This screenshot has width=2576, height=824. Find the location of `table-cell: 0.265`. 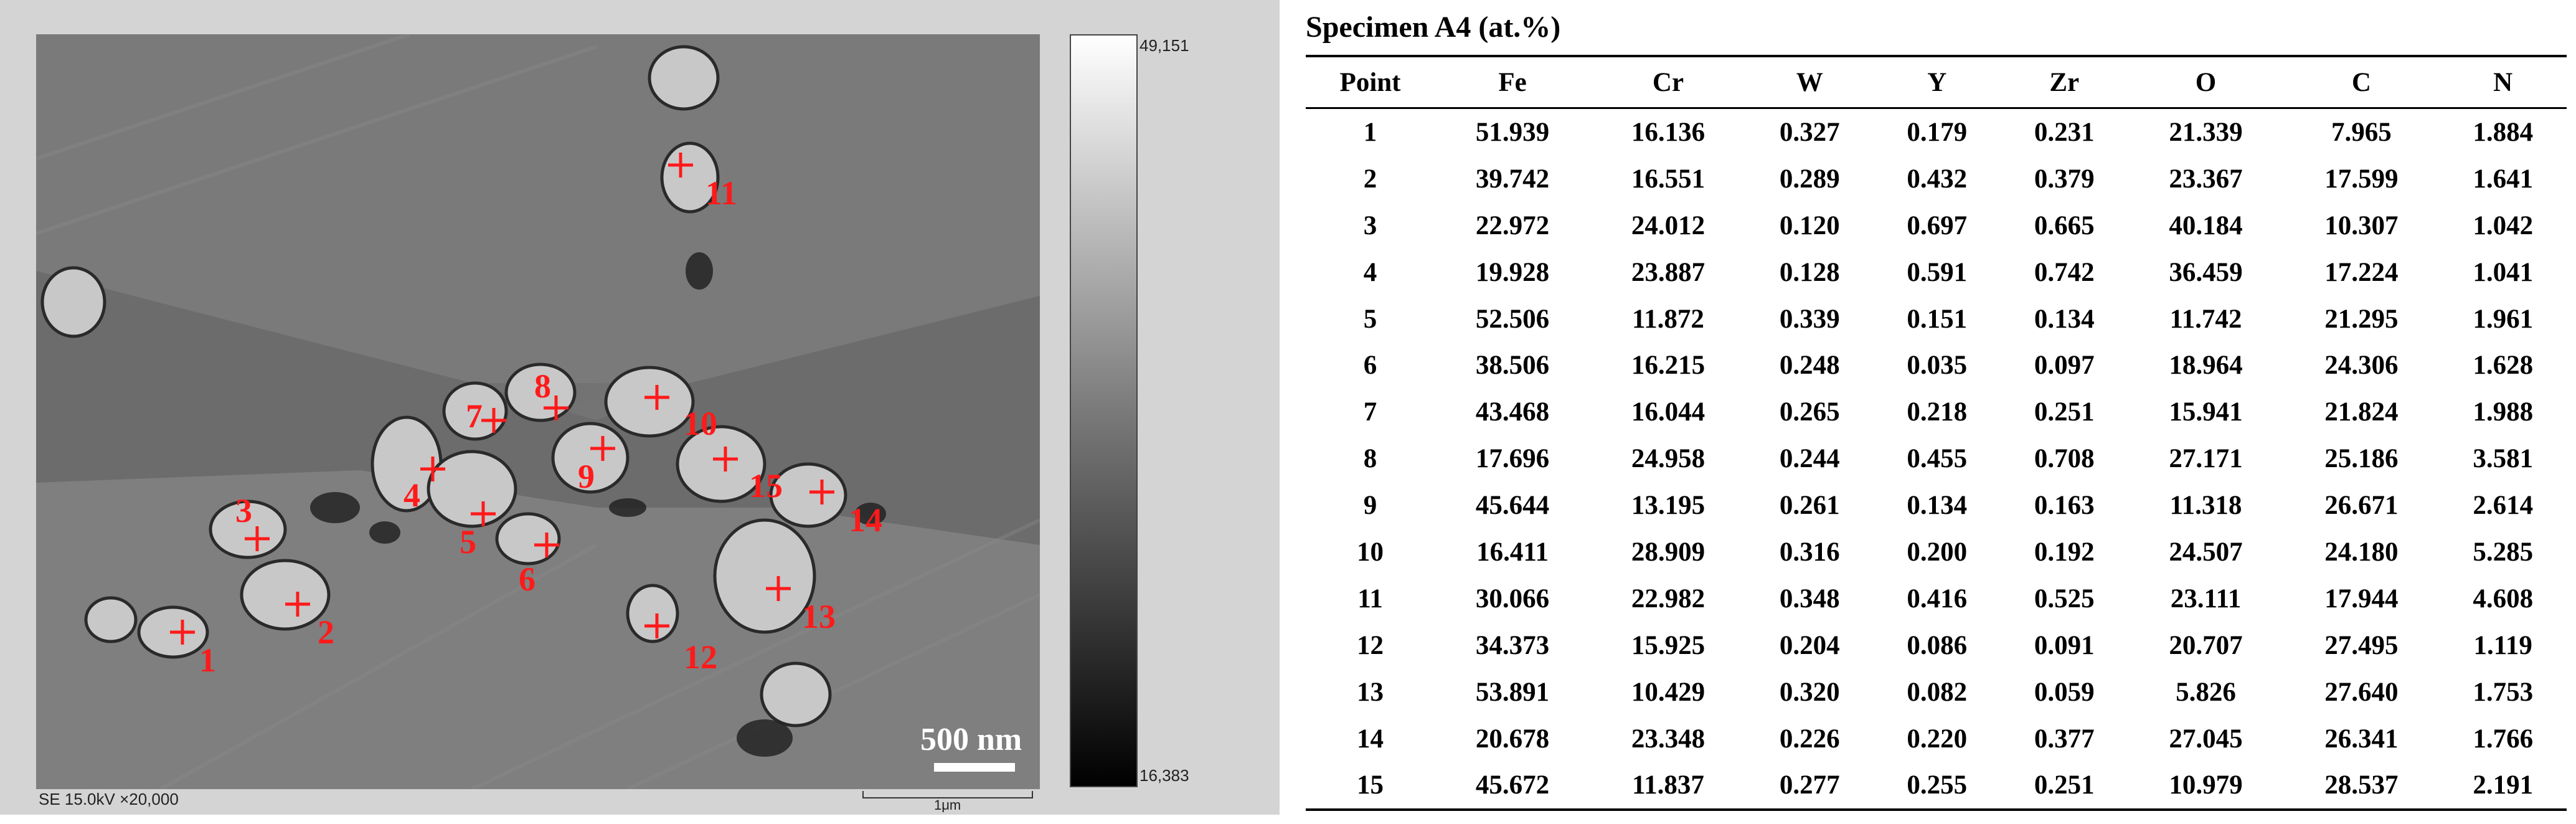

table-cell: 0.265 is located at coordinates (1809, 412).